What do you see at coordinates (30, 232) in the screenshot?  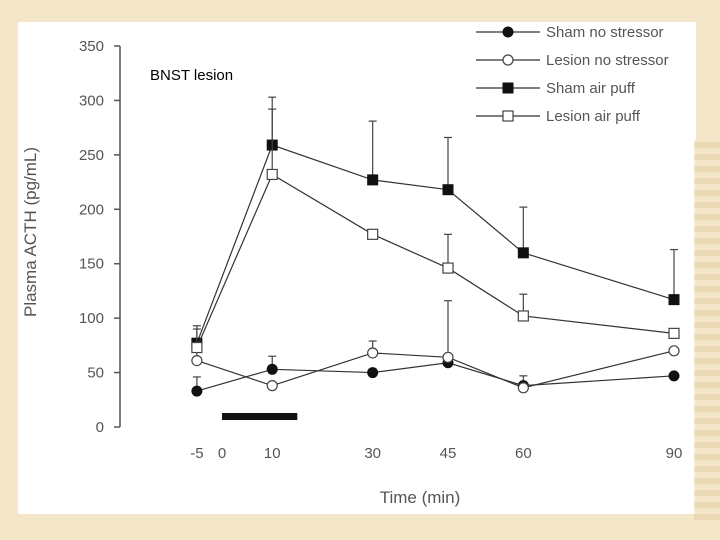 I see `y-axis-label: Plasma ACTH (pg/mL)` at bounding box center [30, 232].